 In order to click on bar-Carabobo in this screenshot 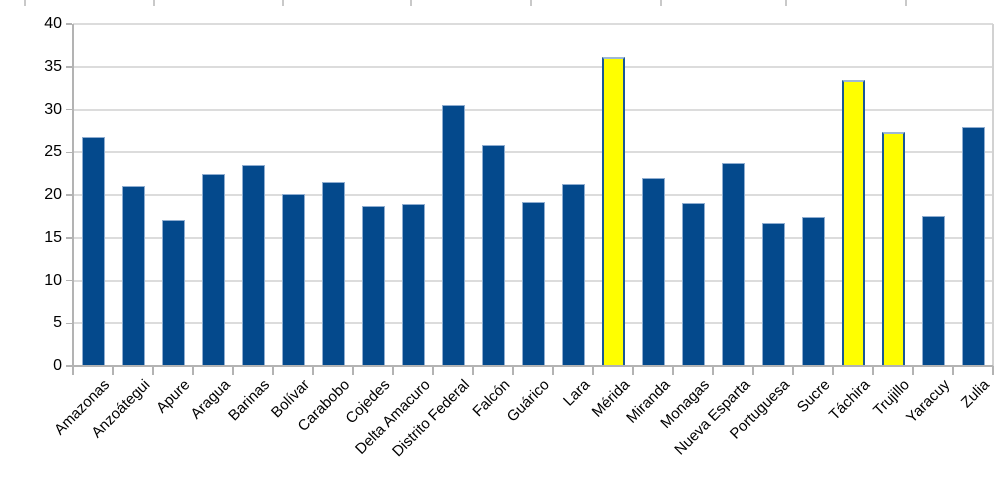, I will do `click(333, 274)`.